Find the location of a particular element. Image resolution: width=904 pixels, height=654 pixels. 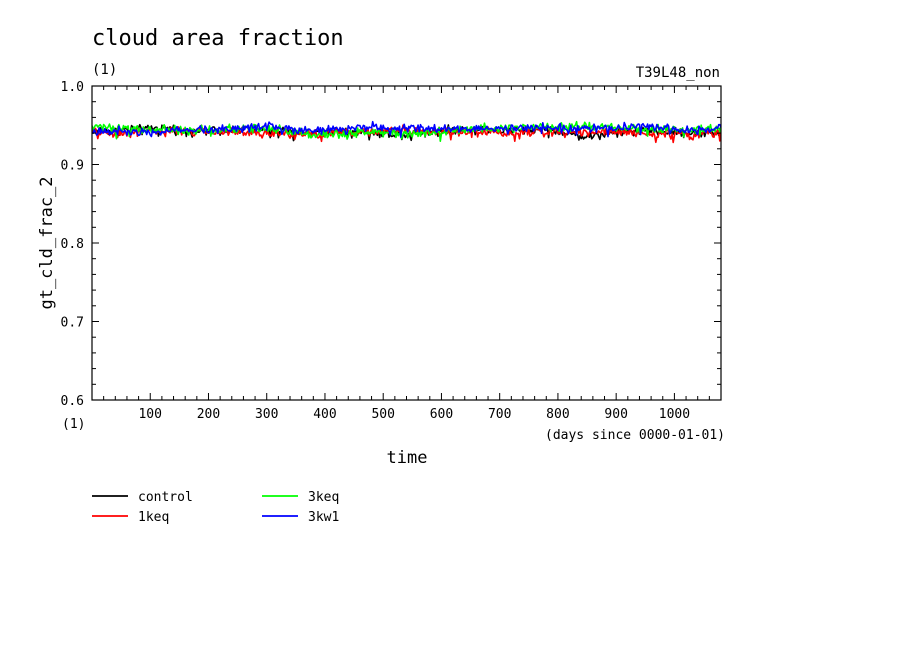

legend-label-1keq: 1keq is located at coordinates (153, 517).